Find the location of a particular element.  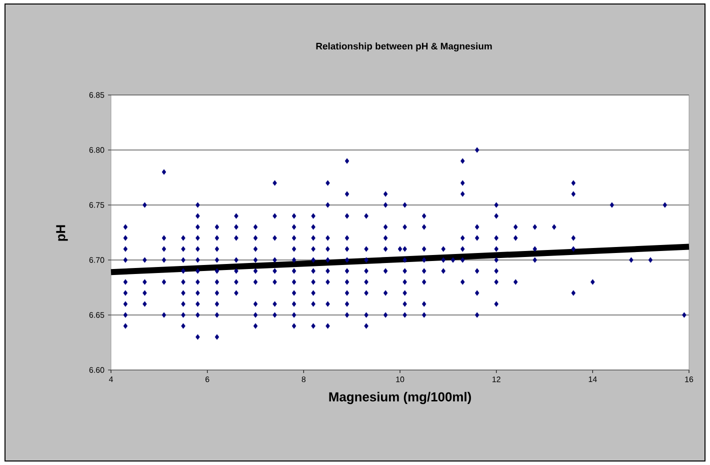

y-axis-title: pH is located at coordinates (62, 233).